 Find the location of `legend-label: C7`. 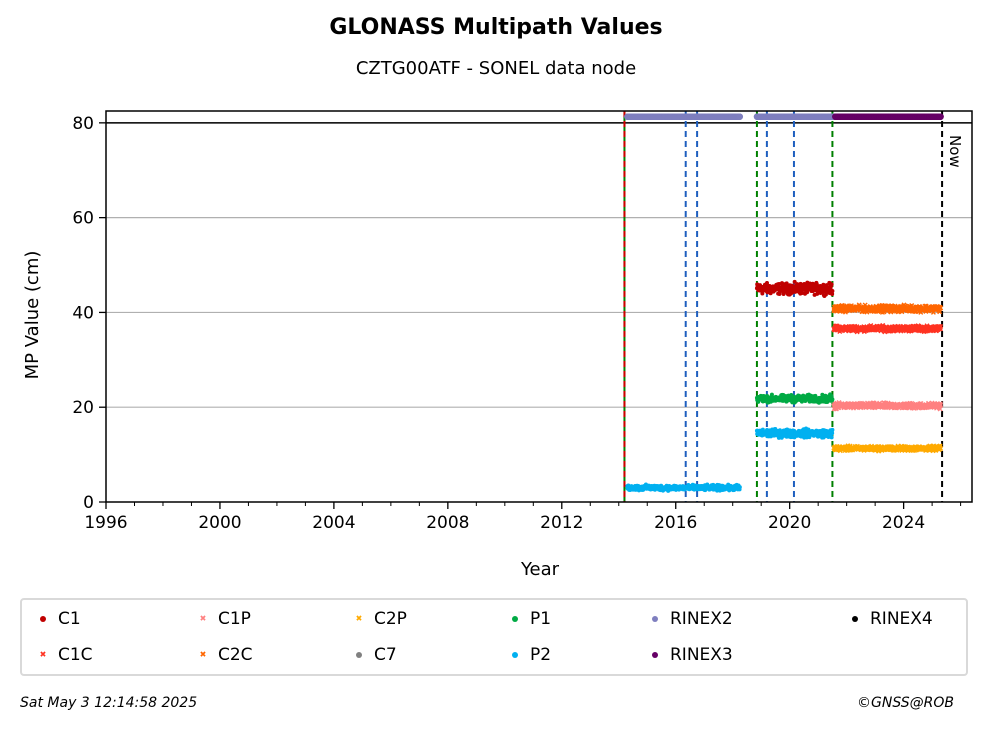

legend-label: C7 is located at coordinates (385, 655).